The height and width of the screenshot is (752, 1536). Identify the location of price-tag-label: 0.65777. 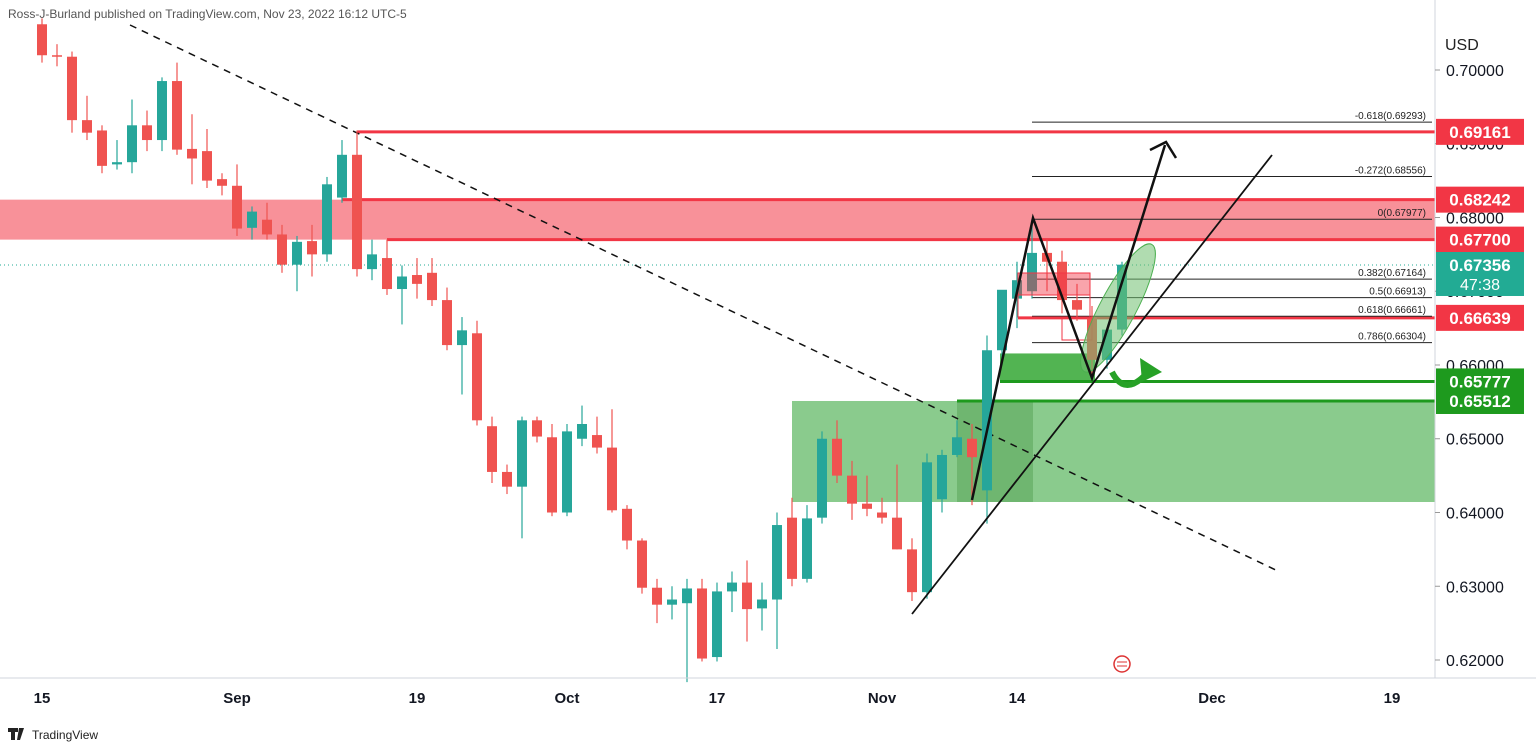
(1479, 381).